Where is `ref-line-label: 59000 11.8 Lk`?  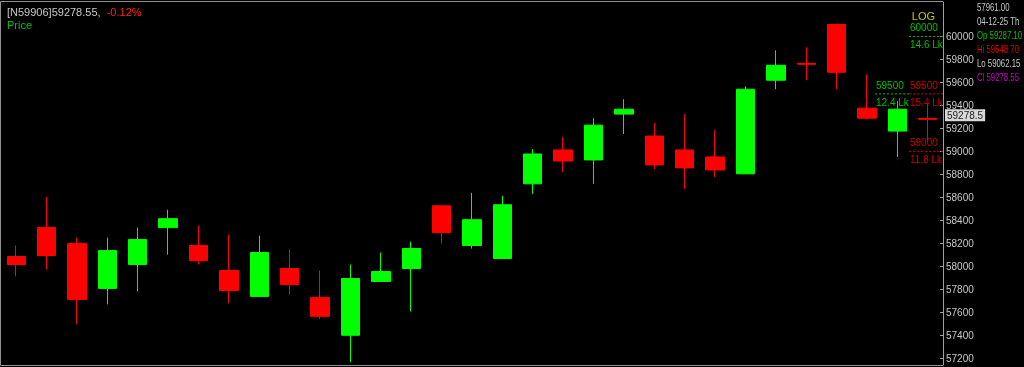 ref-line-label: 59000 11.8 Lk is located at coordinates (927, 151).